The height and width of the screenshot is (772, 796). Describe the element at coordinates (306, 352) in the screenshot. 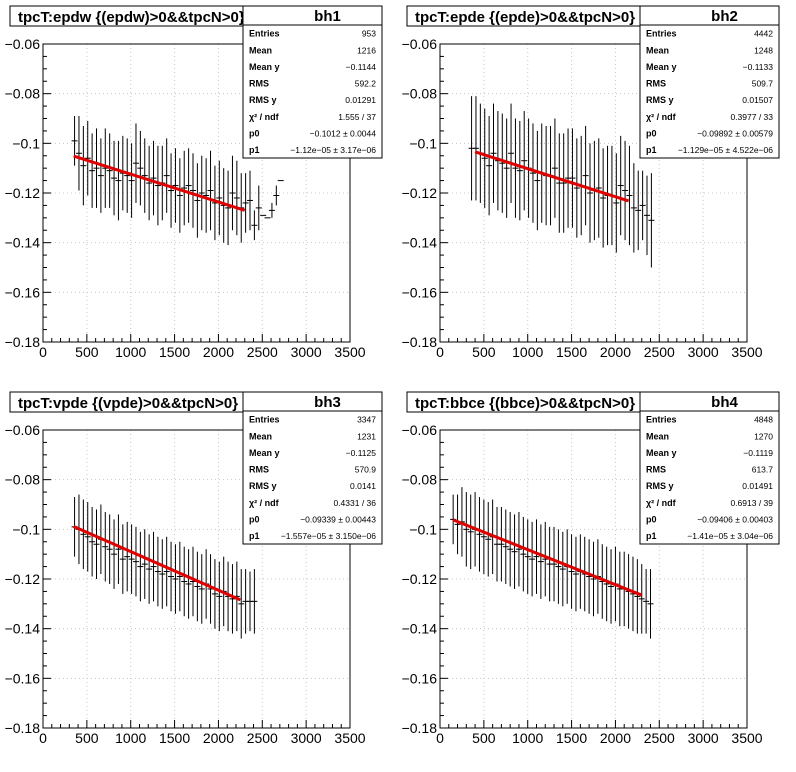

I see `x-tick-label: 3000` at that location.